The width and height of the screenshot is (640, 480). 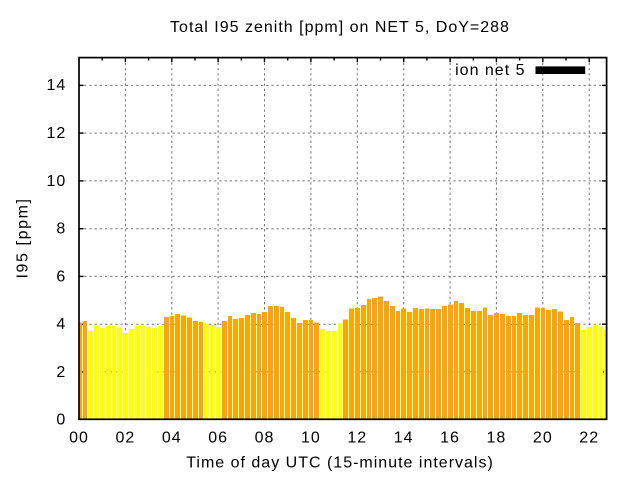 I want to click on svg-text: 08, so click(x=265, y=438).